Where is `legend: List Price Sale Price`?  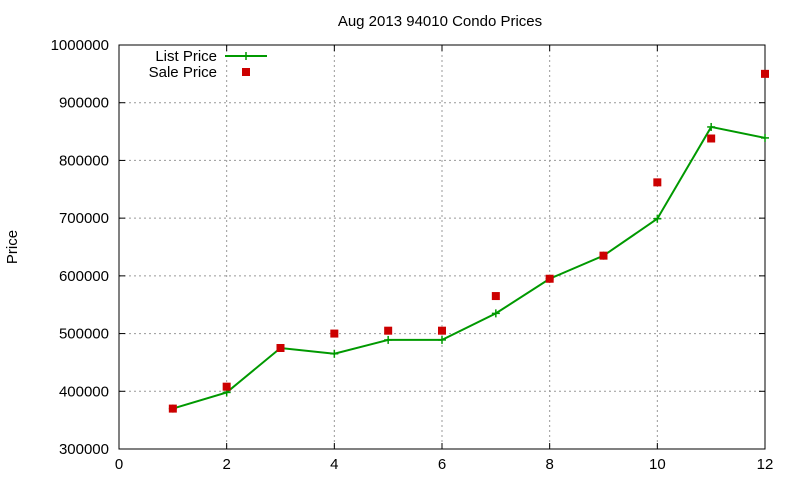 legend: List Price Sale Price is located at coordinates (208, 64).